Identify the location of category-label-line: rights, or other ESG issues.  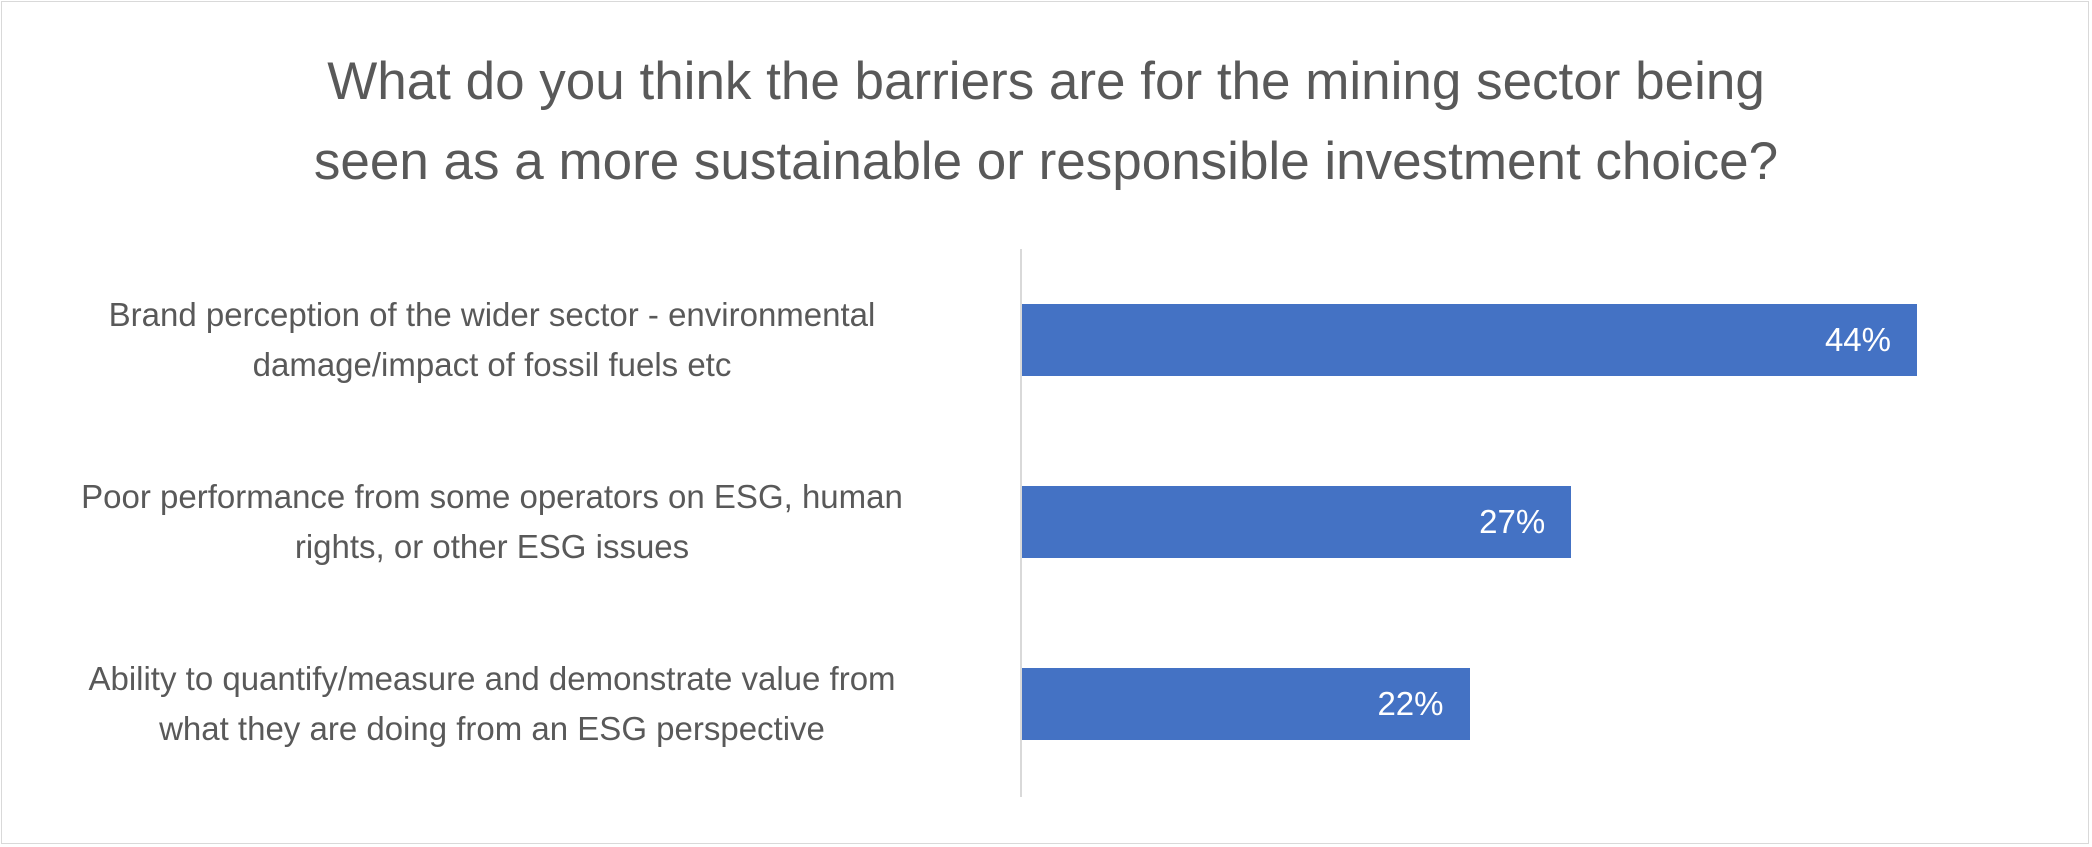
(492, 546).